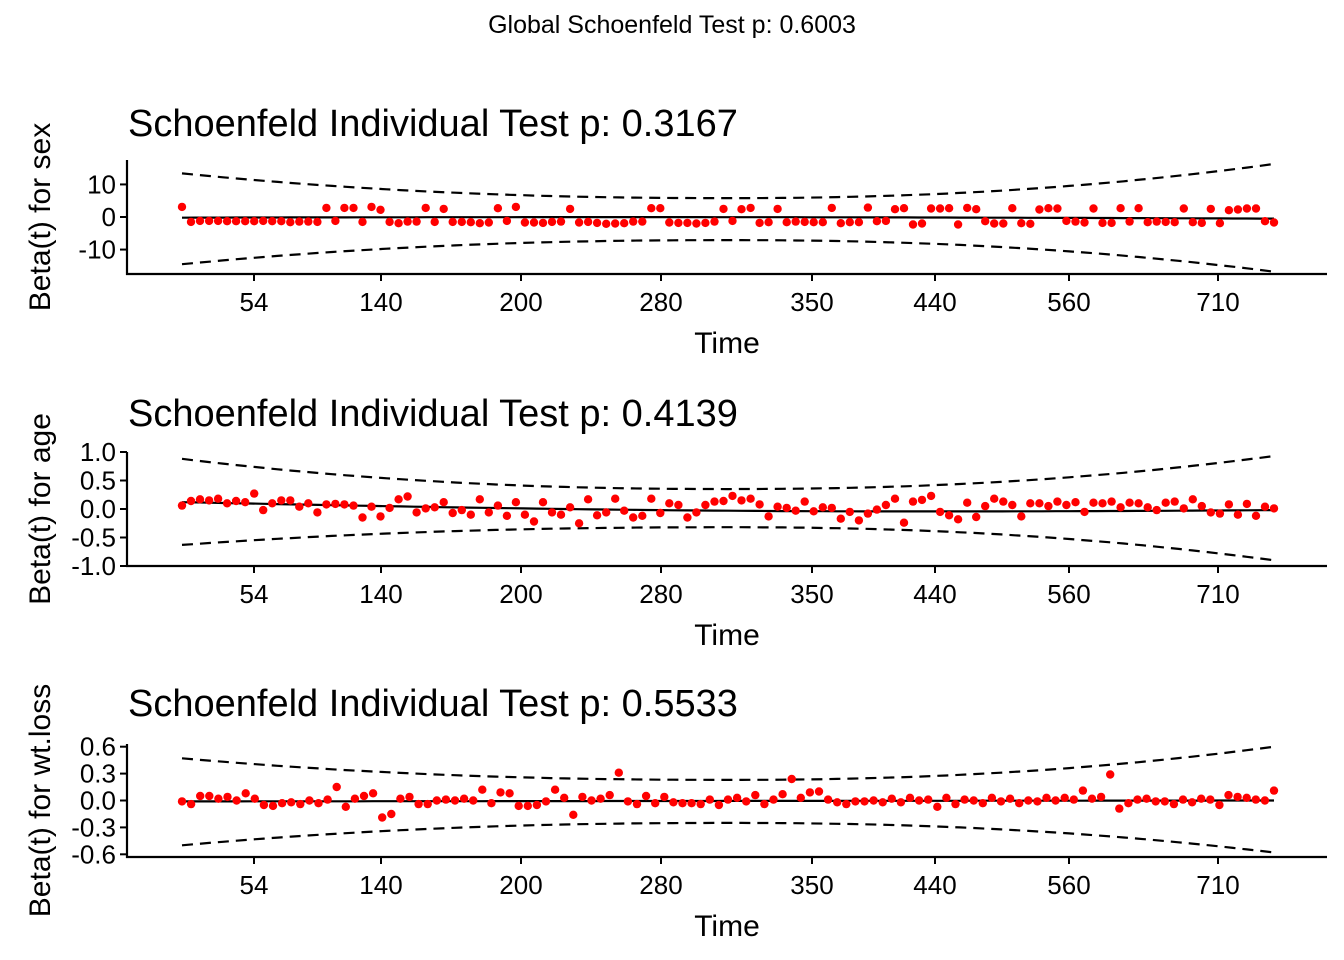 The image size is (1344, 960). What do you see at coordinates (811, 594) in the screenshot?
I see `x-tick-label: 350` at bounding box center [811, 594].